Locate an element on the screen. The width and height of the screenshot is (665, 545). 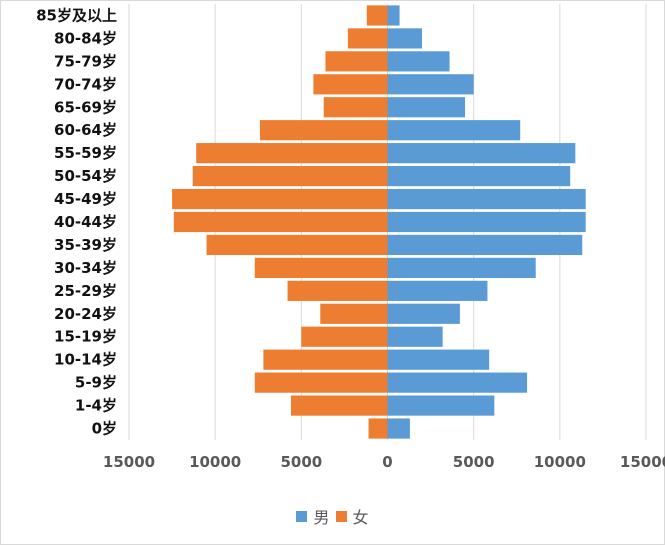
category-label-0: 85岁及以上 is located at coordinates (76, 15).